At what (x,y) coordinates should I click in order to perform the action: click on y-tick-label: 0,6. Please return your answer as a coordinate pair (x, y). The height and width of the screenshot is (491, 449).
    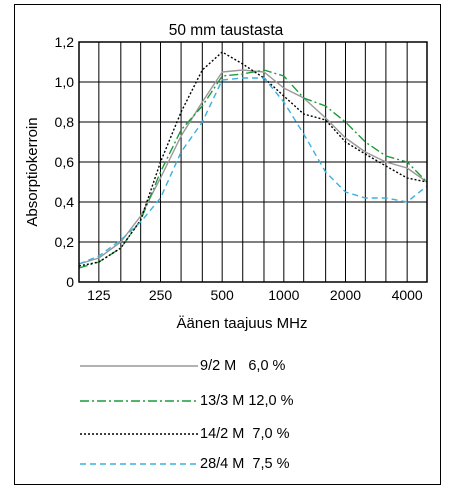
    Looking at the image, I should click on (65, 162).